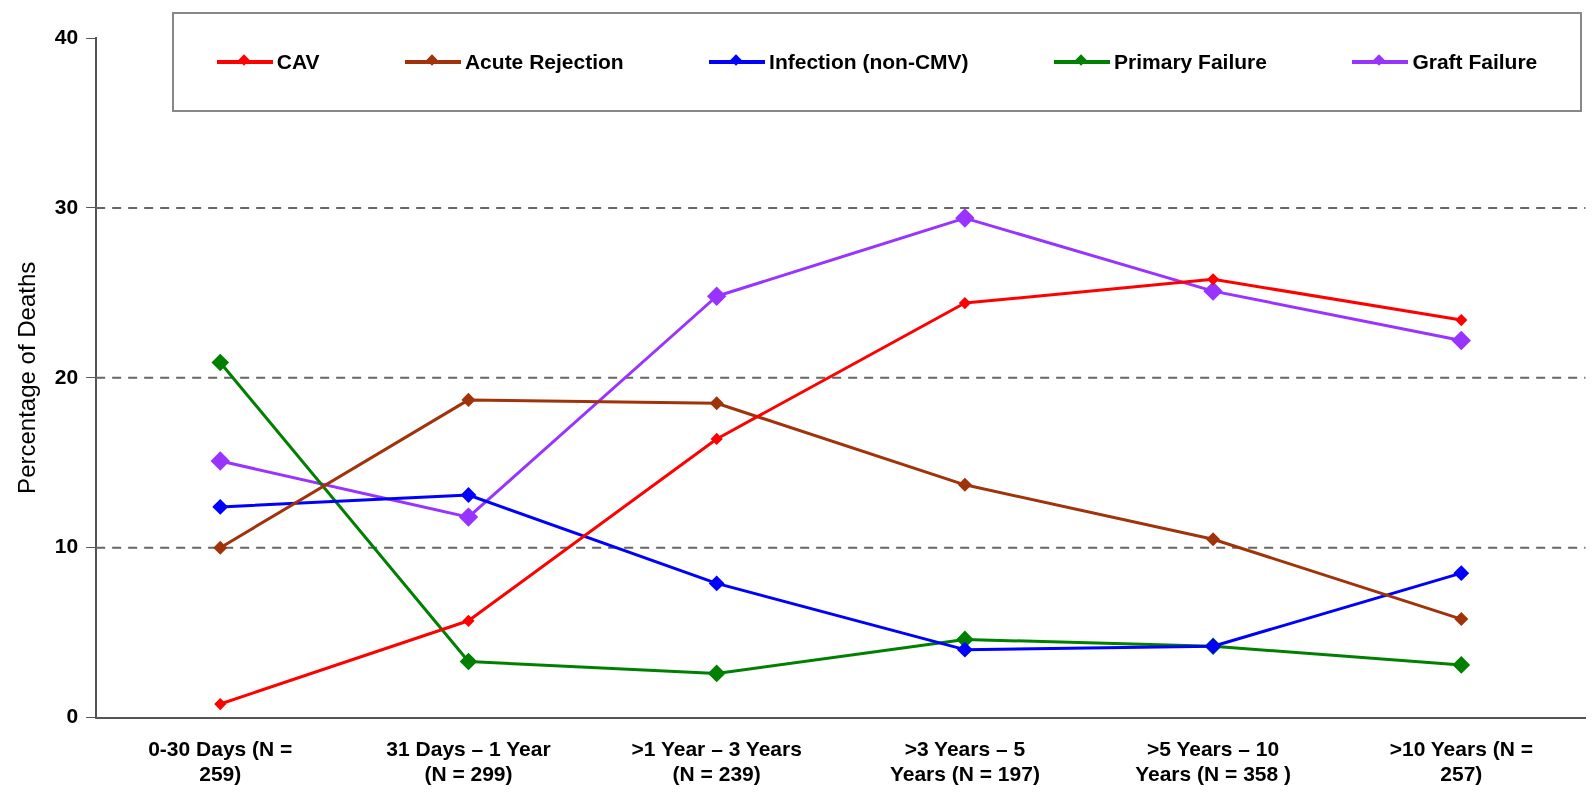  Describe the element at coordinates (468, 761) in the screenshot. I see `x-tick-label: 31 Days – 1 Year (N = 299)` at that location.